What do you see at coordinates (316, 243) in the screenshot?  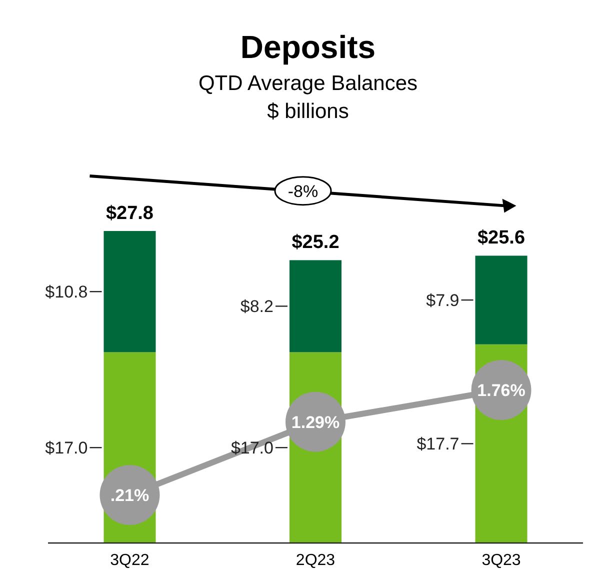 I see `total-label: $25.2` at bounding box center [316, 243].